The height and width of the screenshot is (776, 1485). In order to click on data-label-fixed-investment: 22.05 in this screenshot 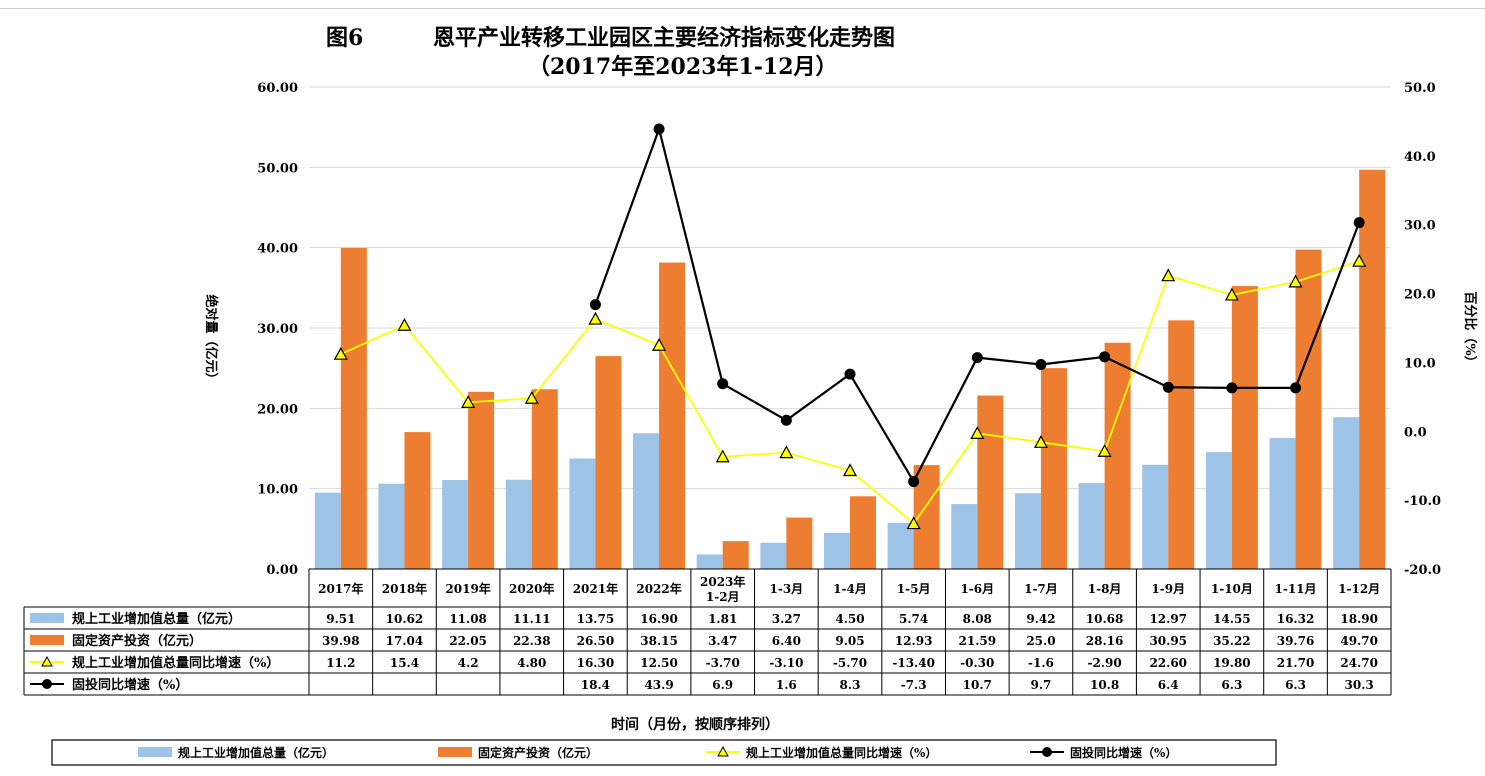, I will do `click(468, 641)`.